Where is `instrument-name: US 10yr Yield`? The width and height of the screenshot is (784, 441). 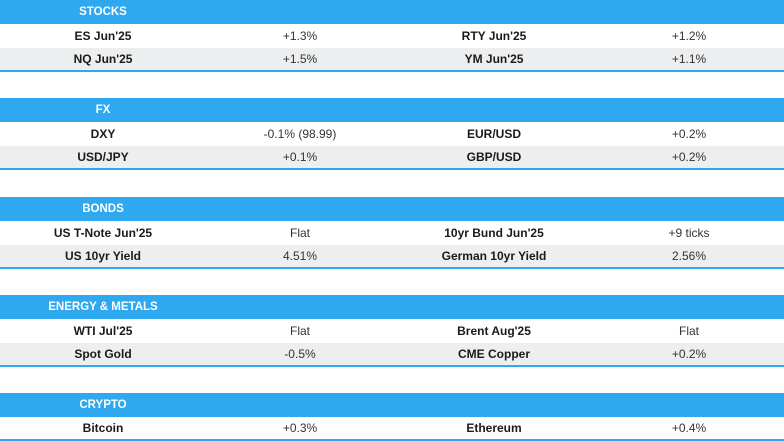
instrument-name: US 10yr Yield is located at coordinates (103, 256).